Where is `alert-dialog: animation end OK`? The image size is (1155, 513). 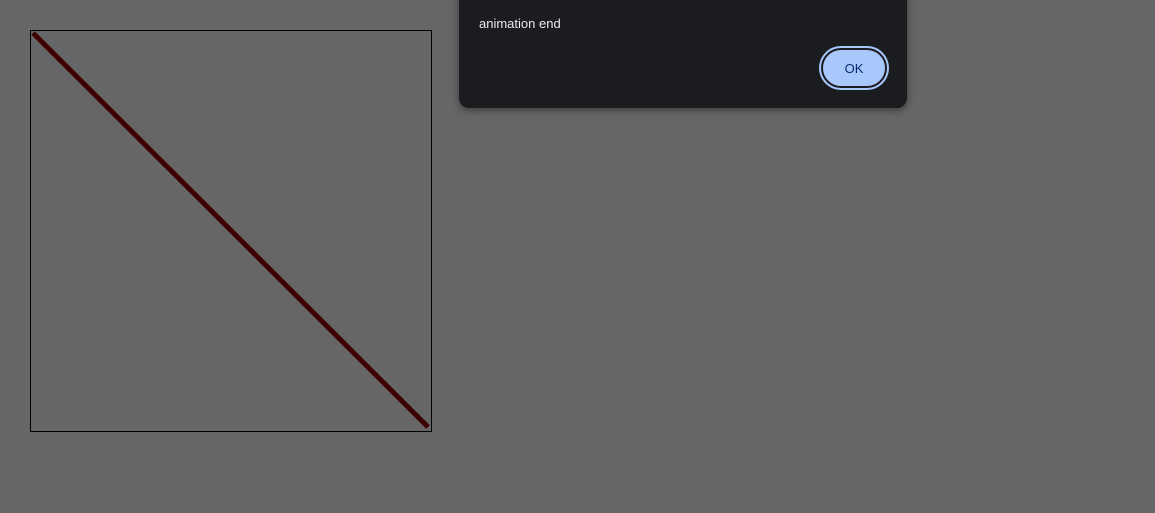
alert-dialog: animation end OK is located at coordinates (683, 54).